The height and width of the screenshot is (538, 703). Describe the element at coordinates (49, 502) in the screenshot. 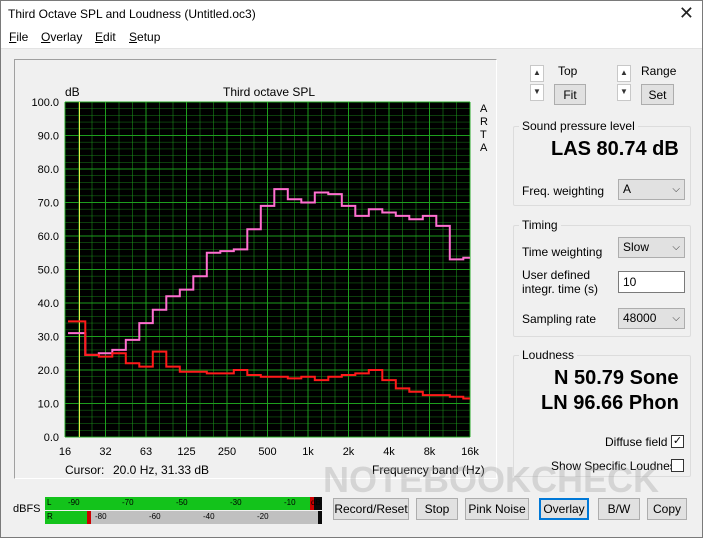

I see `meter-l-channel-label: L` at that location.